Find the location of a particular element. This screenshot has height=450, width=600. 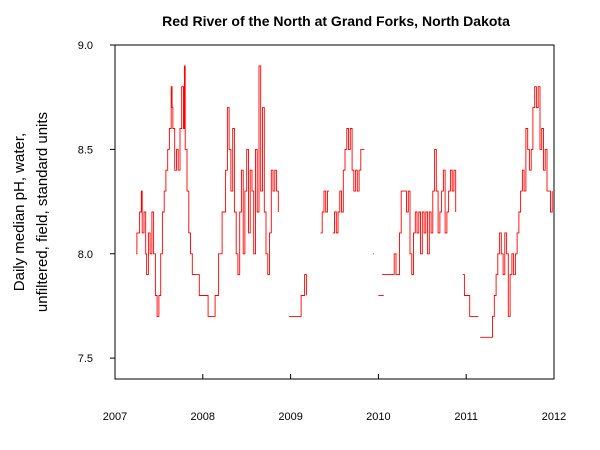

x-axis: 2007 2008 2009 2010 2011 2012 is located at coordinates (334, 398).